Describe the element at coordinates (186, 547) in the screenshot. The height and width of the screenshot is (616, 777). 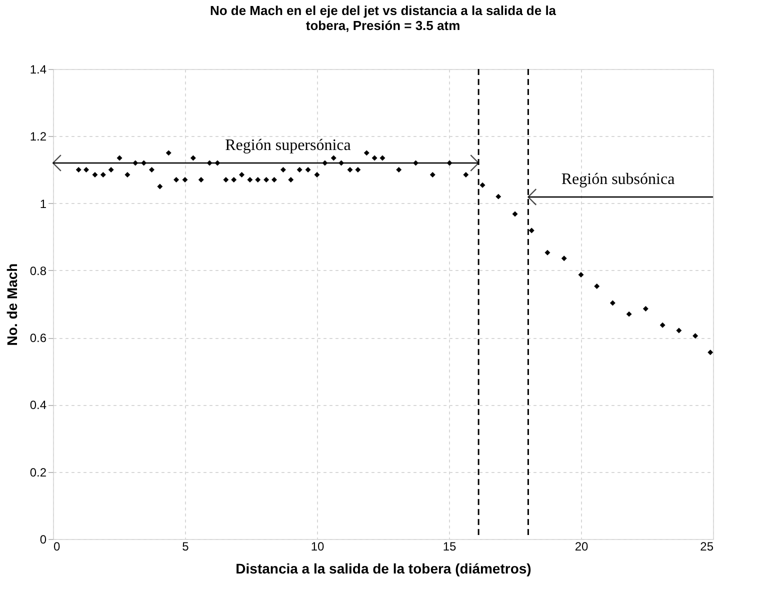
I see `x-tick-label: 5` at that location.